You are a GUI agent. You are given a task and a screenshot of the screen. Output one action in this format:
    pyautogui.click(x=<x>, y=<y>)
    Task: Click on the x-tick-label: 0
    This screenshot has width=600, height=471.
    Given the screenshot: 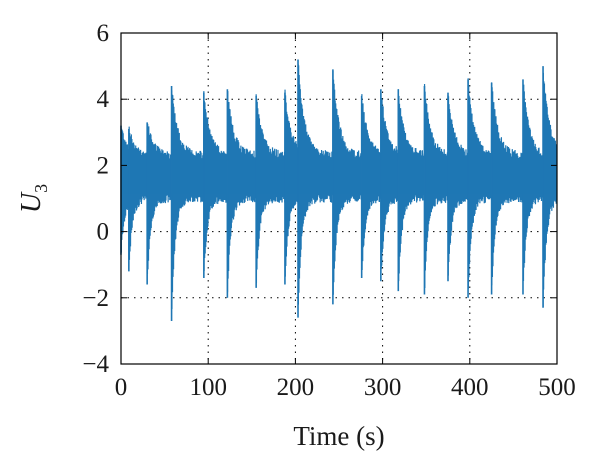 What is the action you would take?
    pyautogui.click(x=121, y=387)
    